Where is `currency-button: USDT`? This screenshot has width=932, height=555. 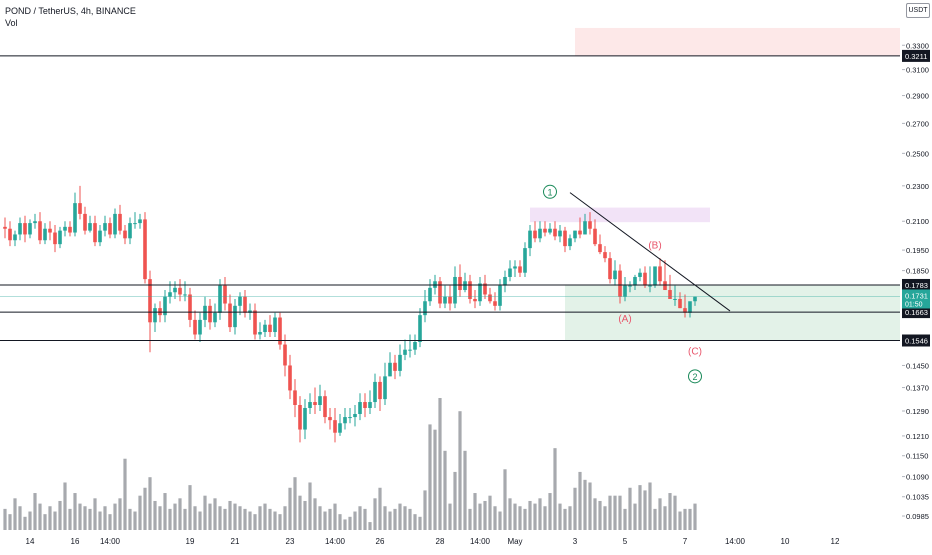
currency-button: USDT is located at coordinates (918, 10).